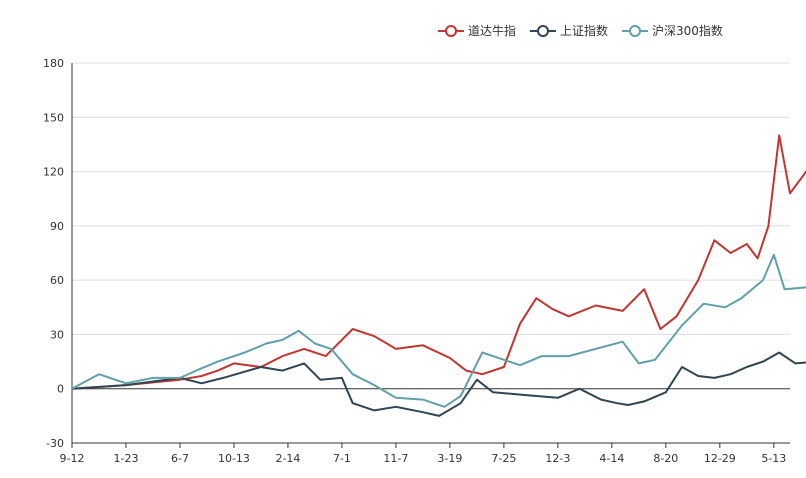 The width and height of the screenshot is (806, 478). Describe the element at coordinates (584, 31) in the screenshot. I see `legend-label-1: 上证指数` at that location.